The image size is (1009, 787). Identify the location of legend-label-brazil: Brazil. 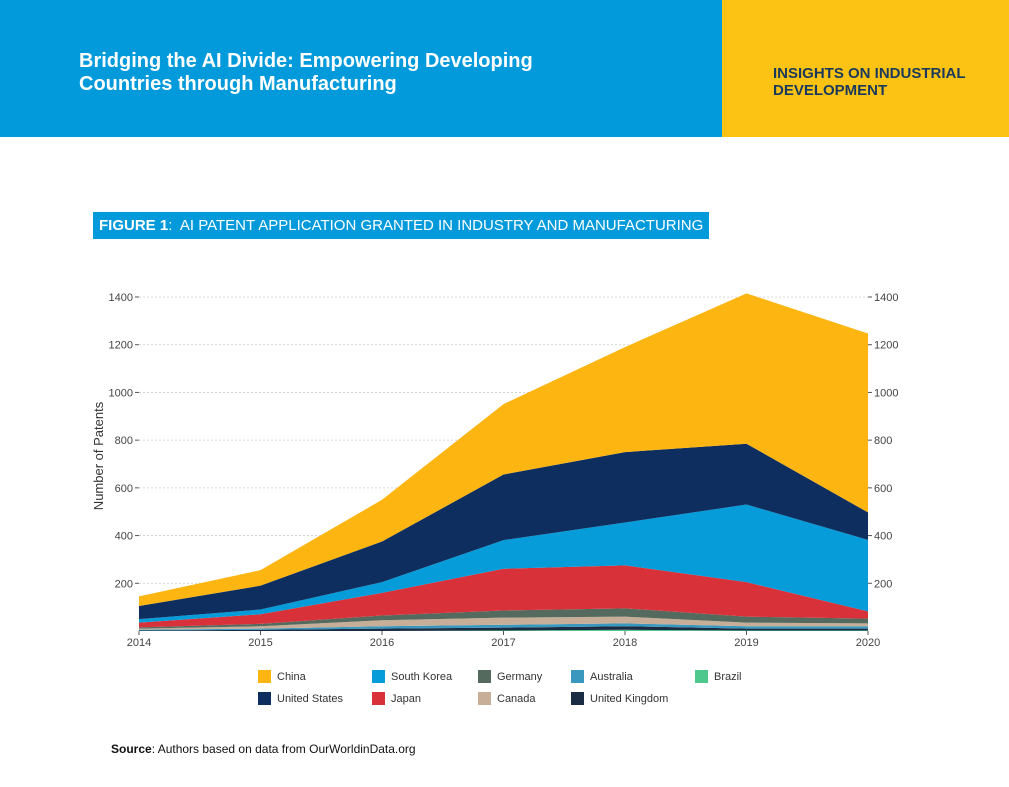
(728, 677).